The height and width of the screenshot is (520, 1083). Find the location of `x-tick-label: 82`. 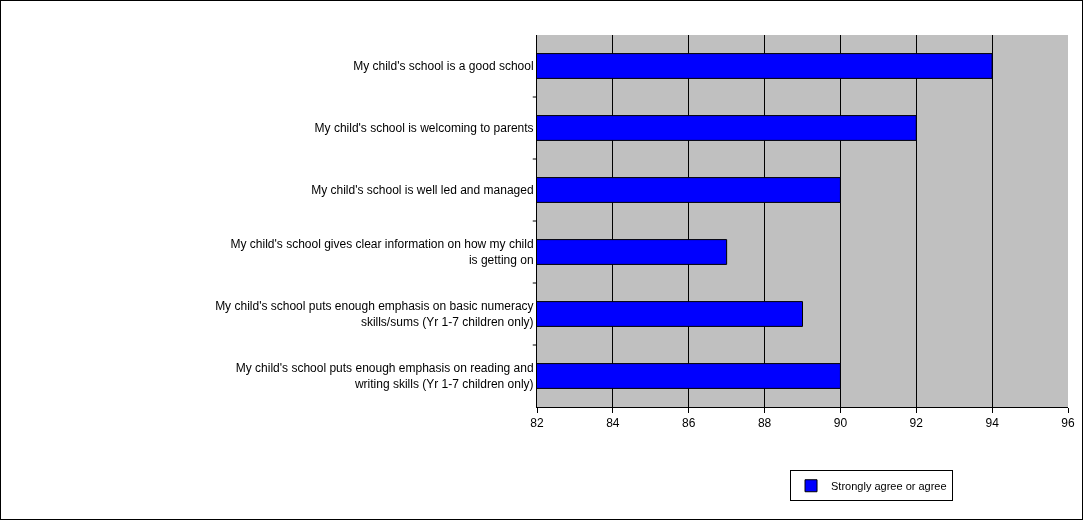

x-tick-label: 82 is located at coordinates (537, 423).